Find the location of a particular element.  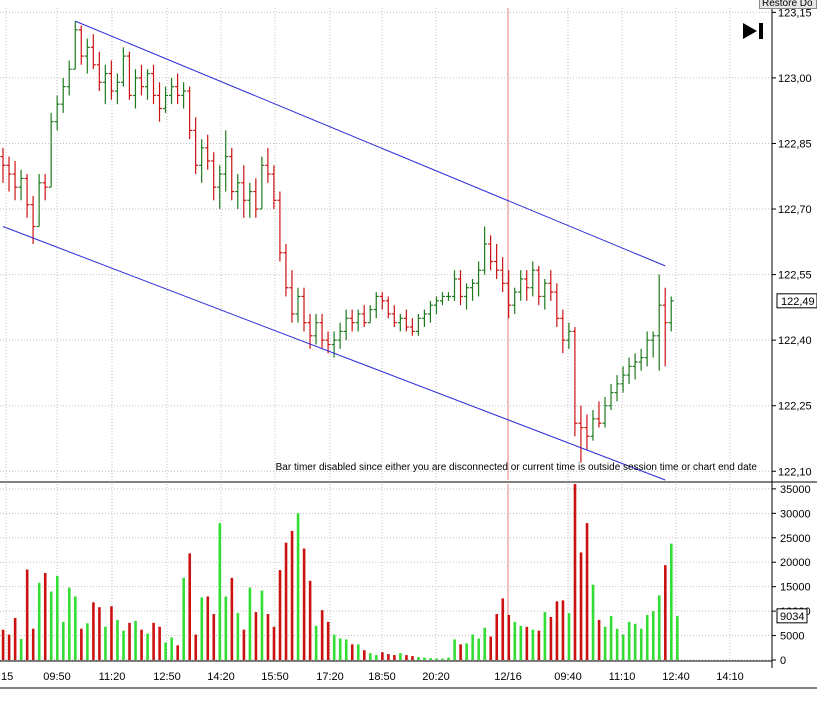

price-tick-label: 122,40 is located at coordinates (795, 341).